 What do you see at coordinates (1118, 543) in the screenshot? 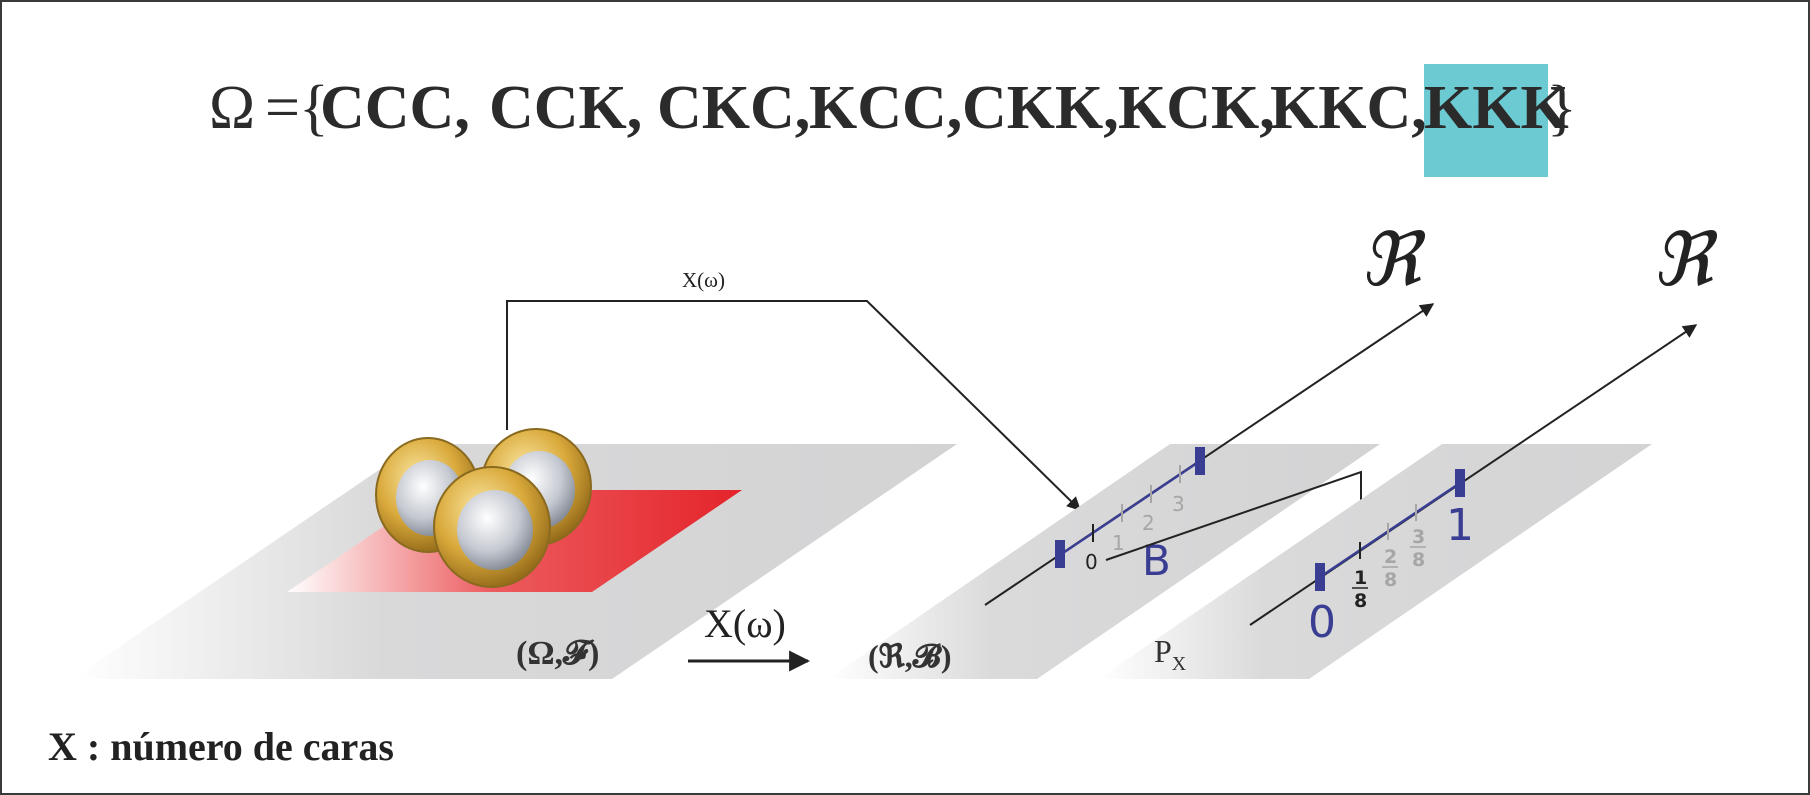
I see `tick-label-1: 1` at bounding box center [1118, 543].